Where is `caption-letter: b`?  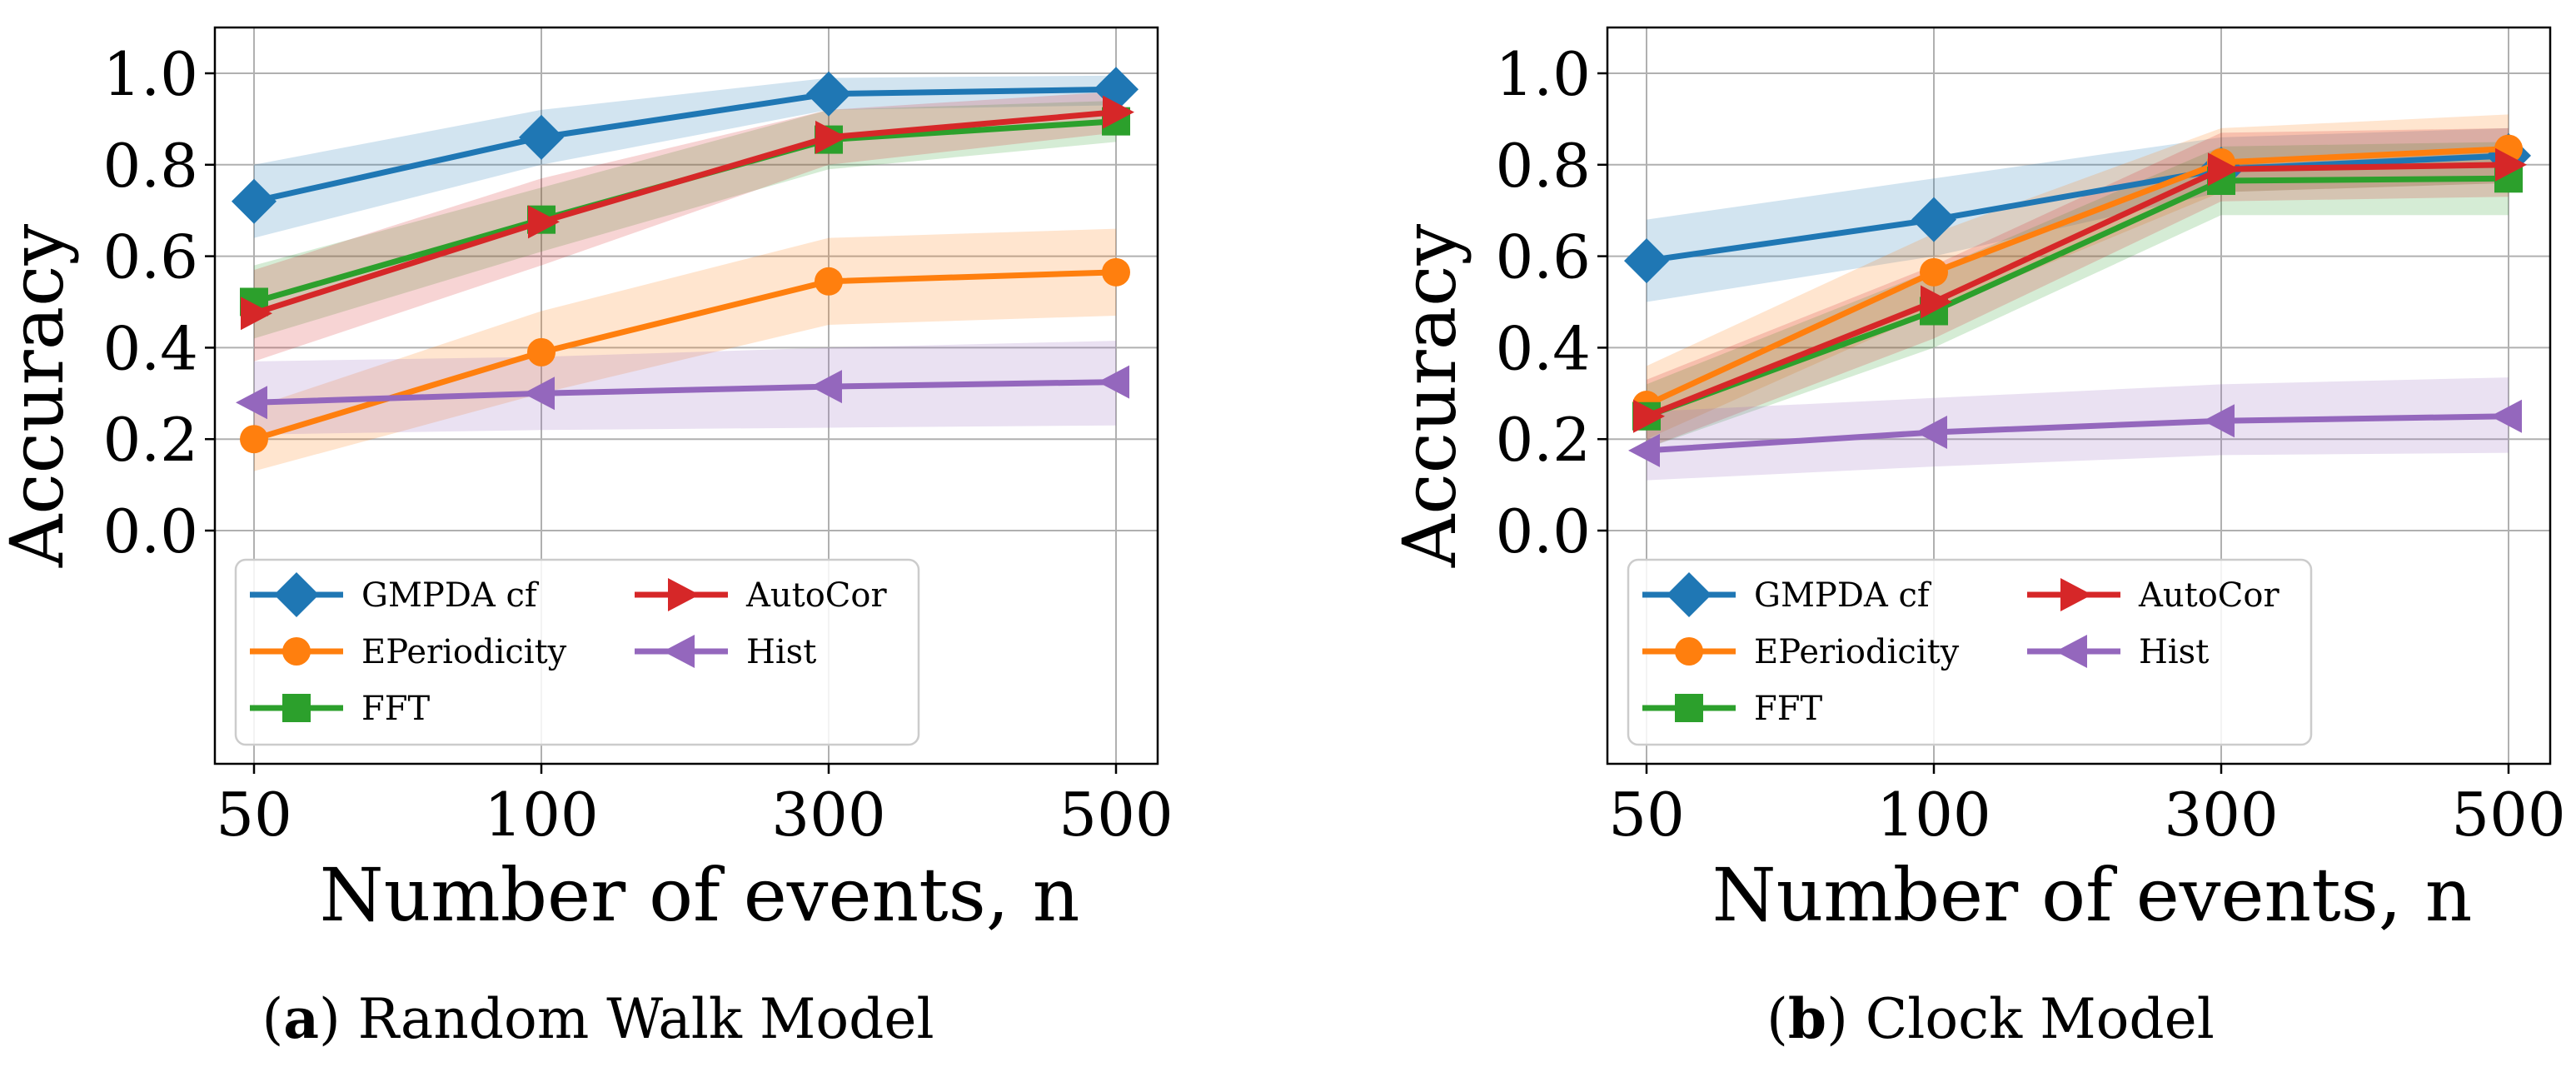
caption-letter: b is located at coordinates (1807, 1018).